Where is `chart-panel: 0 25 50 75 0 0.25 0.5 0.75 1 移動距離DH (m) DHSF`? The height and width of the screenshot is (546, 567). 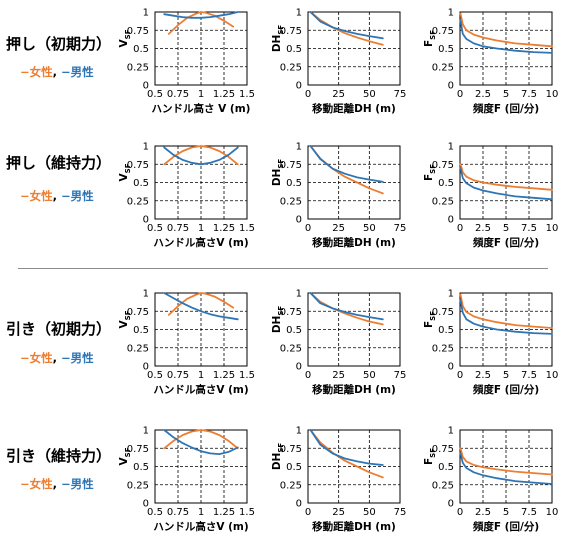 chart-panel: 0 25 50 75 0 0.25 0.5 0.75 1 移動距離DH (m) DHSF is located at coordinates (338, 62).